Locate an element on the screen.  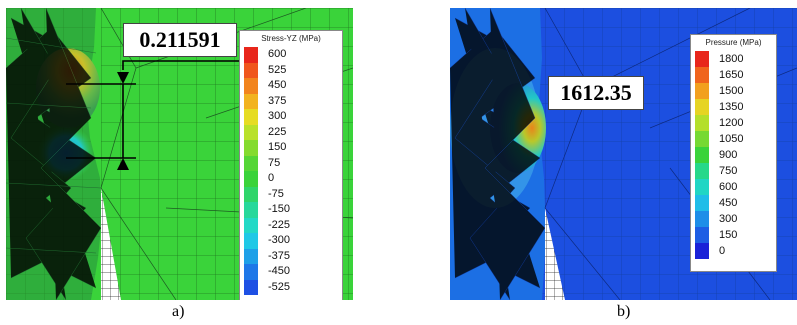
legend-label: -75 is located at coordinates (276, 193).